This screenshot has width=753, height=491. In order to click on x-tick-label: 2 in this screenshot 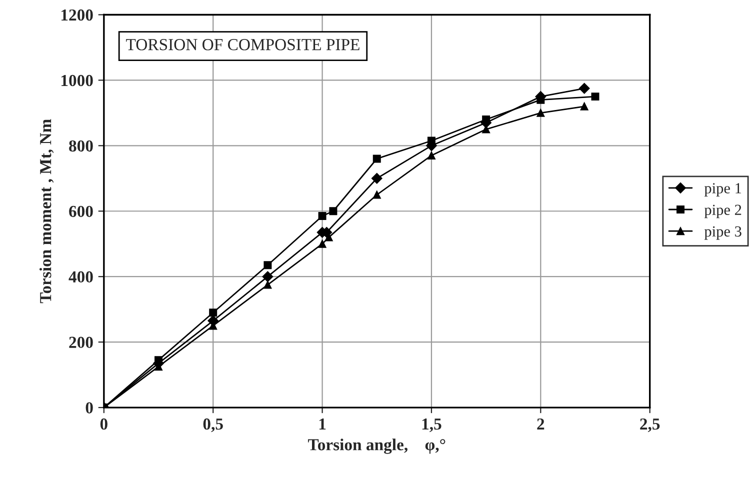, I will do `click(540, 424)`.